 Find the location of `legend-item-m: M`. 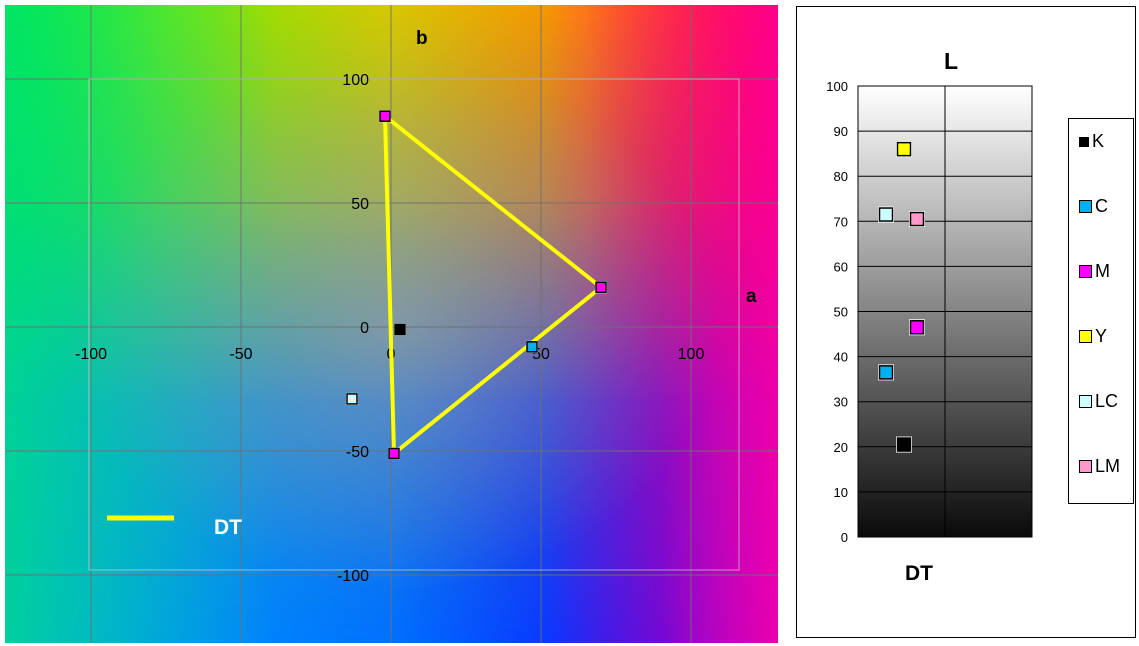

legend-item-m: M is located at coordinates (1094, 271).